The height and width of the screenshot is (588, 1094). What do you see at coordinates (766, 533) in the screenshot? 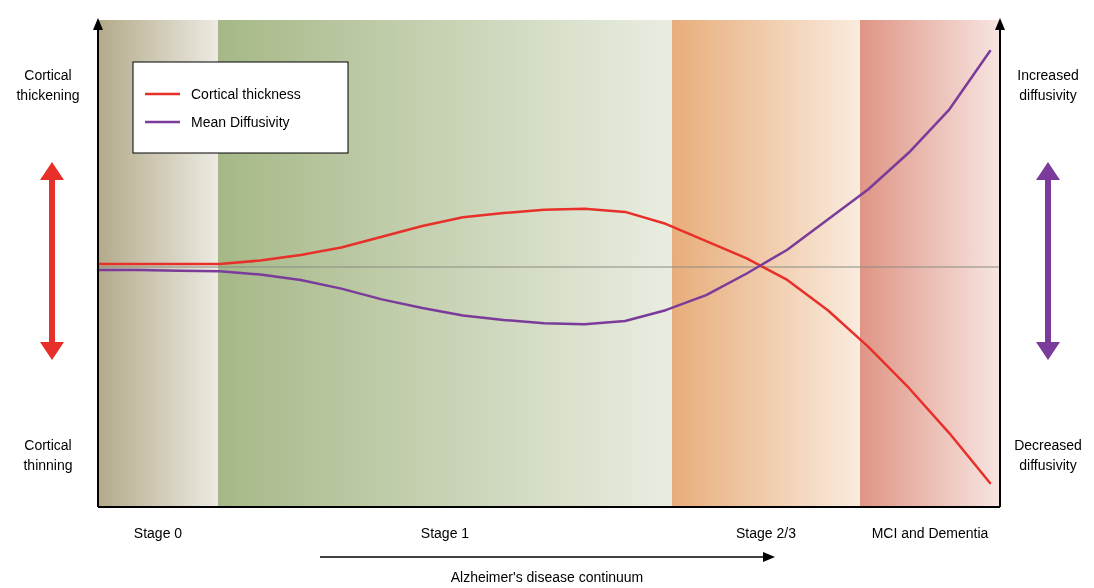
I see `text: Stage 2/3` at bounding box center [766, 533].